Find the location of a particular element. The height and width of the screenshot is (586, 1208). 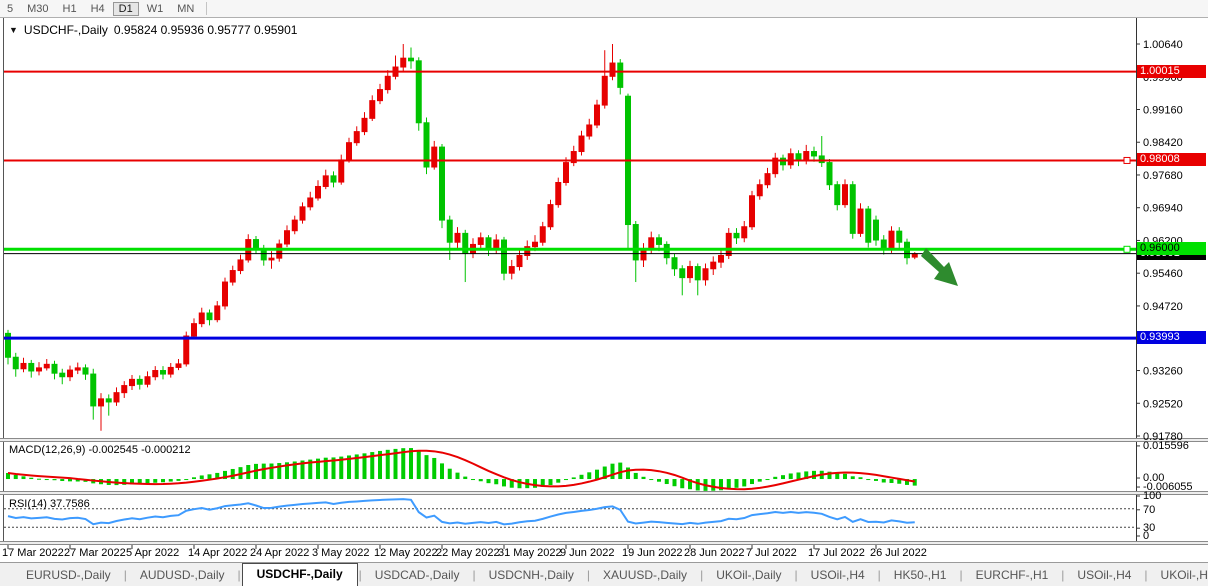

bottom-tab-ukoil-daily: UKOil-,Daily is located at coordinates (749, 574).